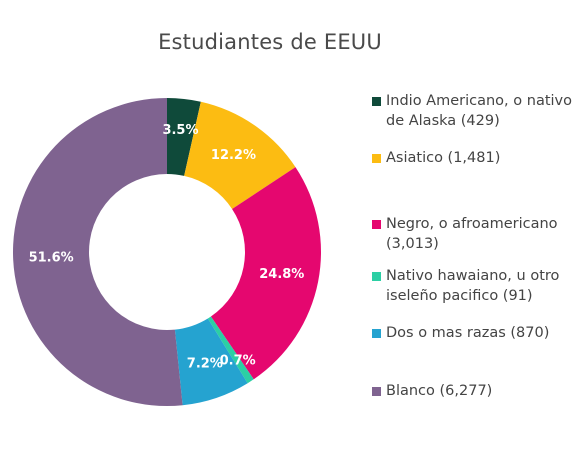 The image size is (580, 460). I want to click on legend-label: Dos o mas razas (870), so click(468, 333).